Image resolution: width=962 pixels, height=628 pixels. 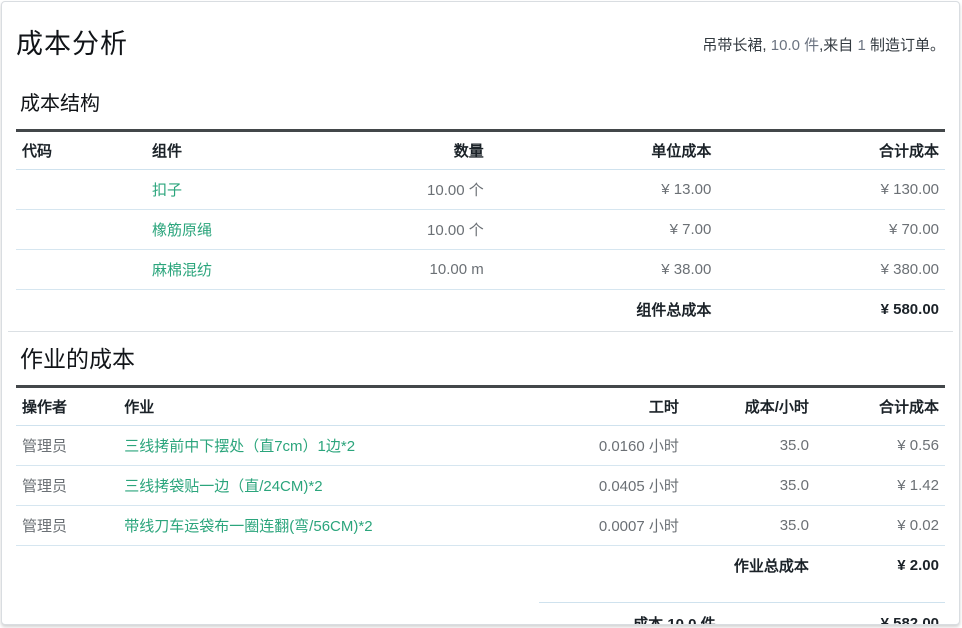 What do you see at coordinates (909, 309) in the screenshot?
I see `components-total-value: ¥ 580.00` at bounding box center [909, 309].